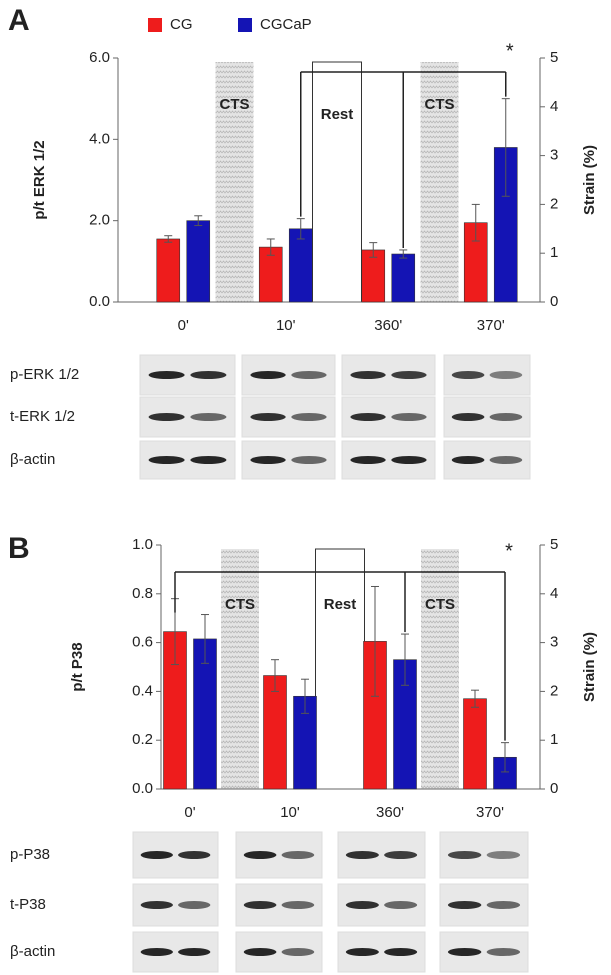 Image resolution: width=611 pixels, height=975 pixels. What do you see at coordinates (28, 904) in the screenshot?
I see `blot-label: t-P38` at bounding box center [28, 904].